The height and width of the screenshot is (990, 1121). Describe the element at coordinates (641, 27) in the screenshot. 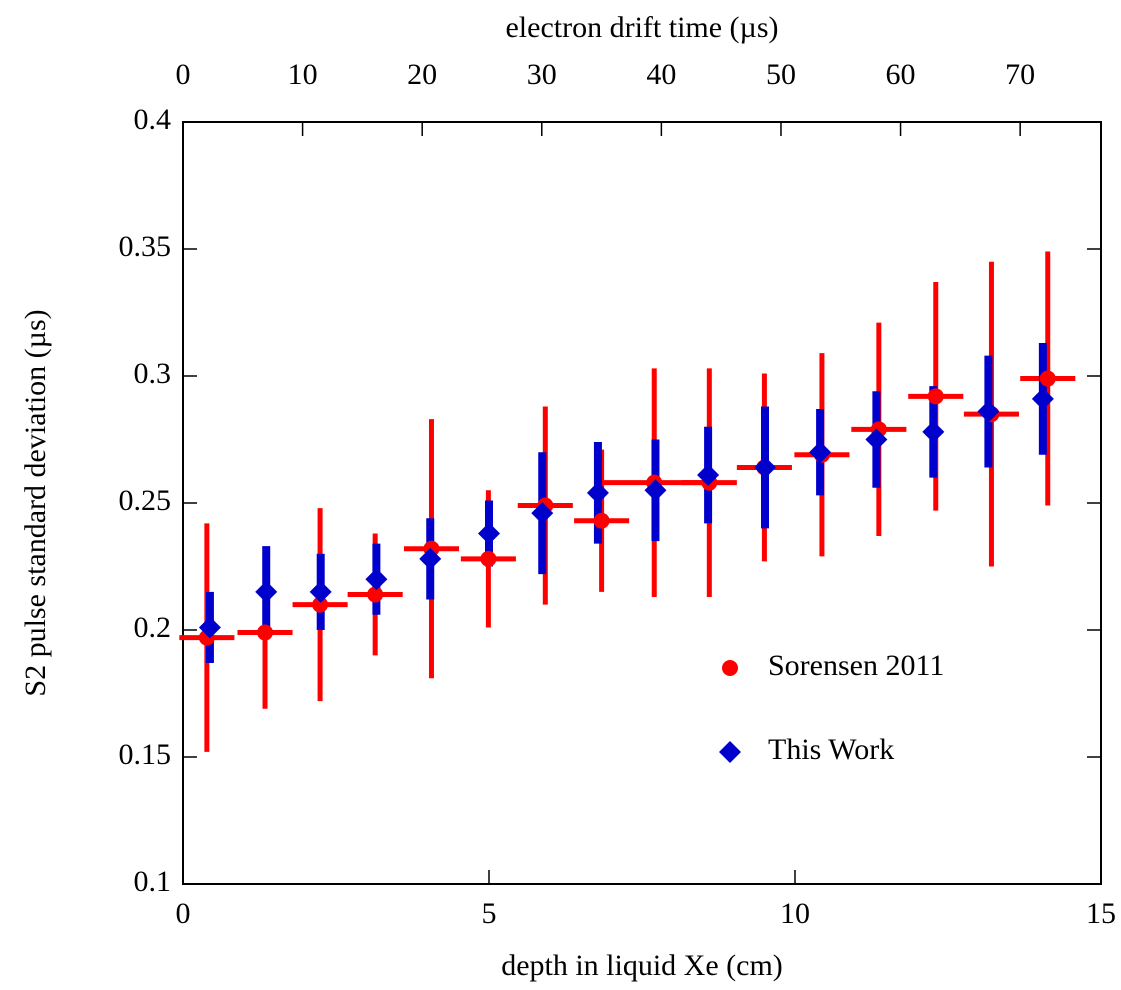

I see `x2-axis-label: electron drift time (µs)` at that location.